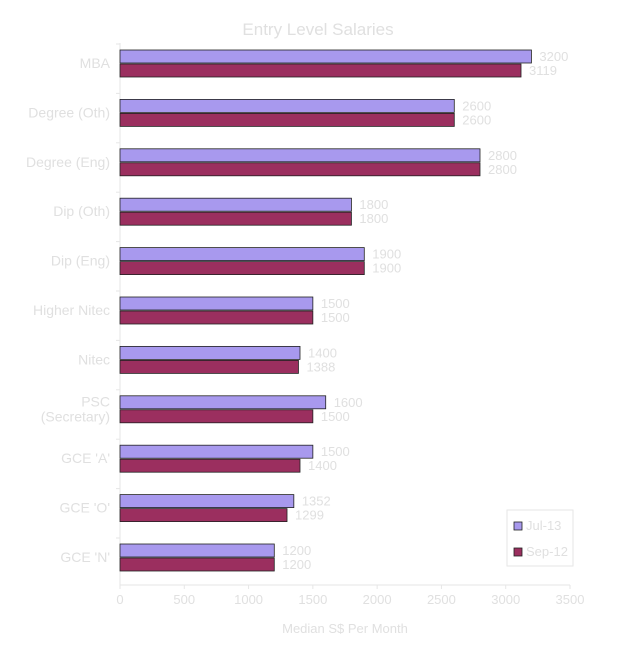 Image resolution: width=617 pixels, height=646 pixels. I want to click on category-label: Dip (Eng), so click(80, 261).